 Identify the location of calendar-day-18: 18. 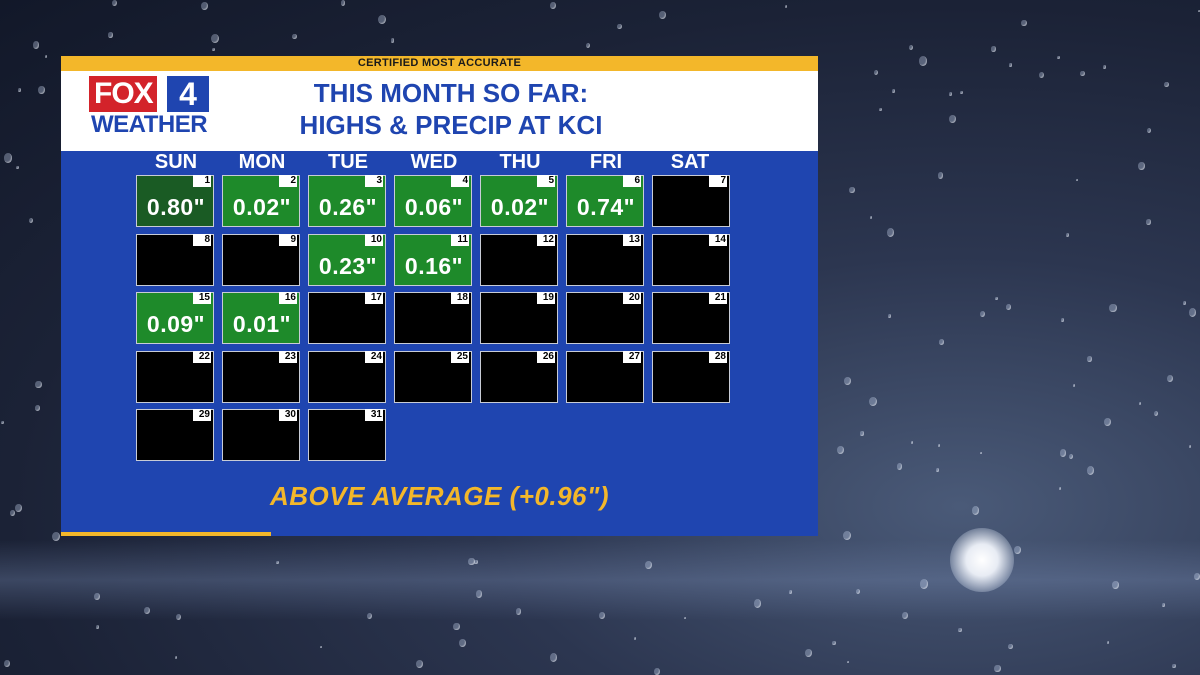
(433, 318).